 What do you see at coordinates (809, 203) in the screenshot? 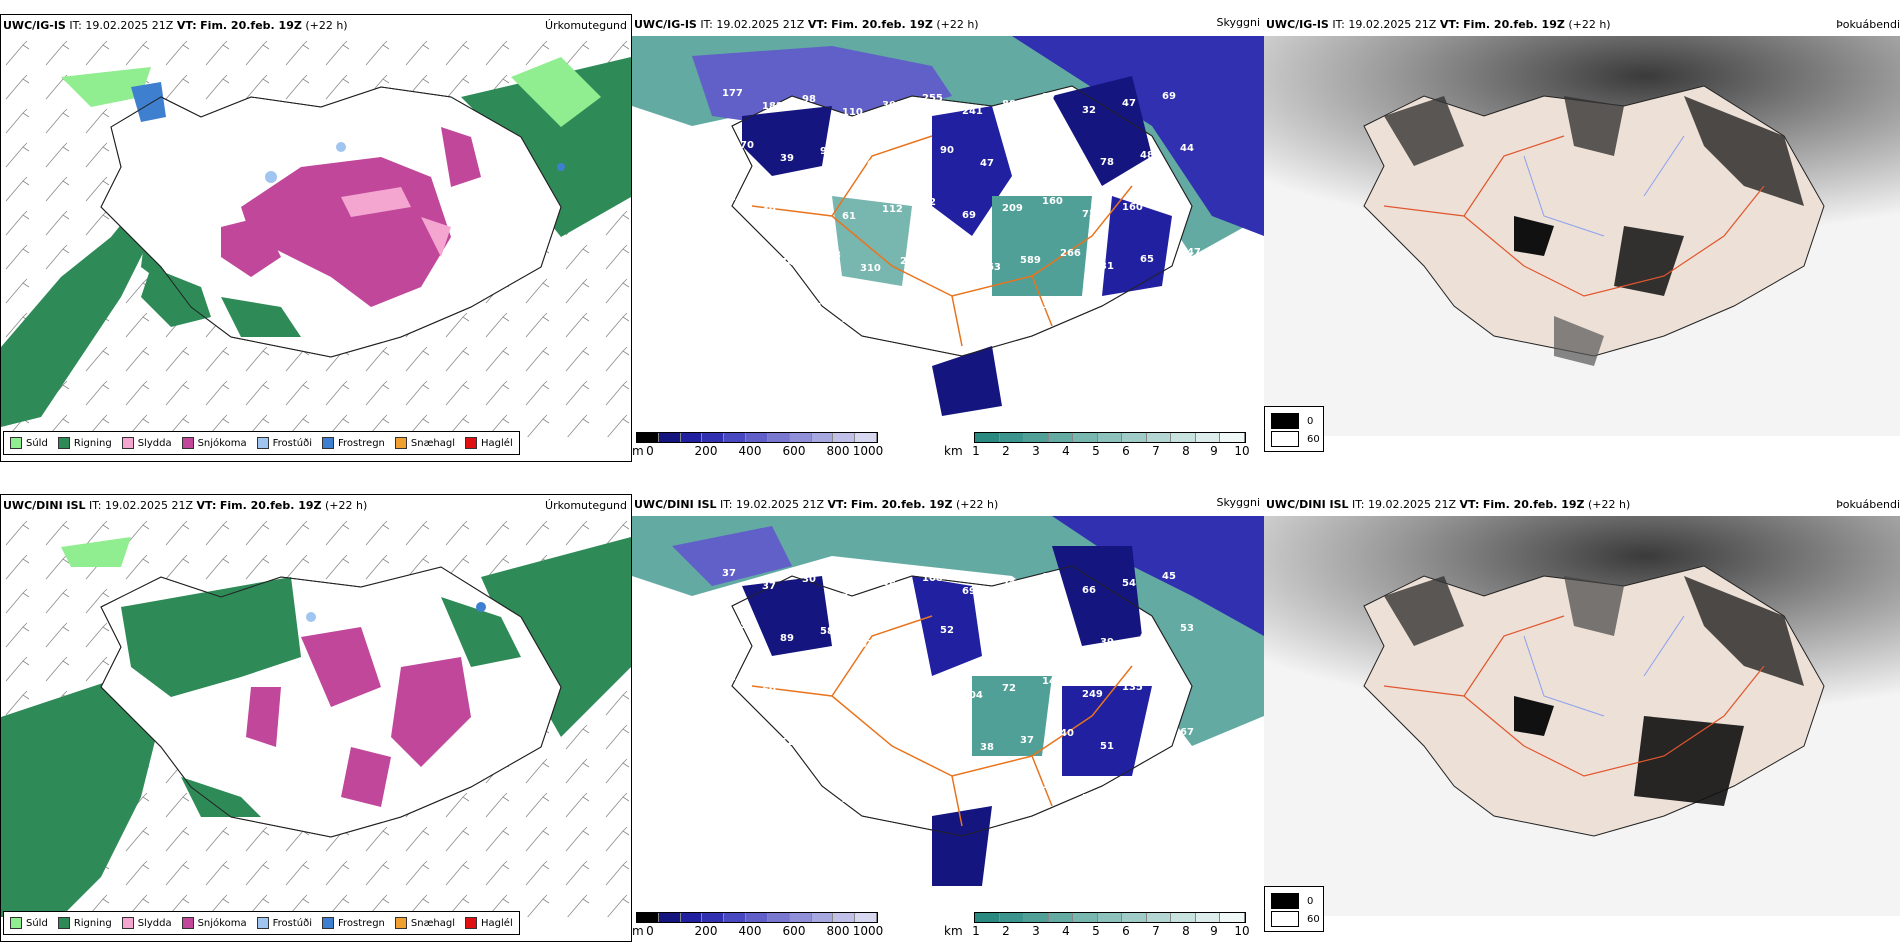
I see `value-label: 46` at bounding box center [809, 203].